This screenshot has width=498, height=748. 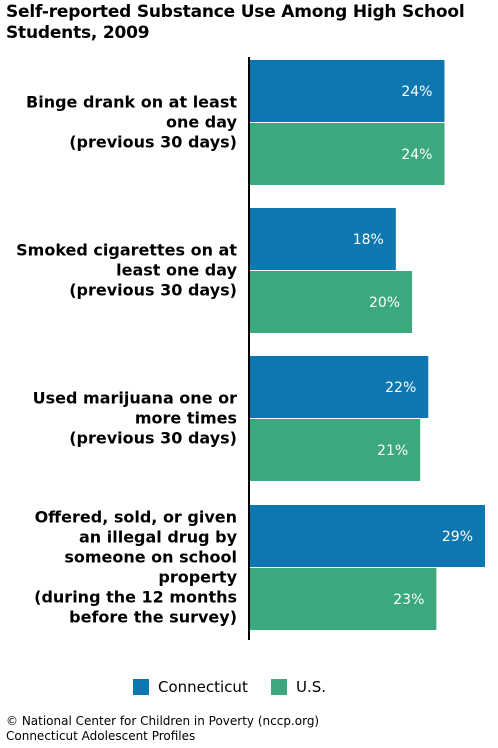 I want to click on value-label-connecticut-0: 24%, so click(x=416, y=92).